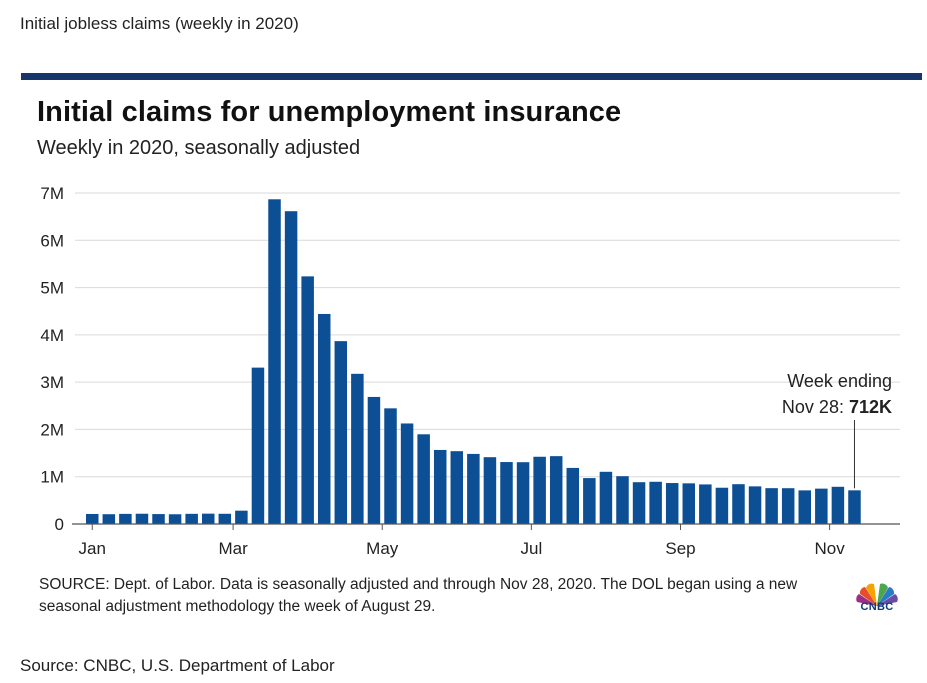  I want to click on y-tick-label: 1M, so click(52, 477).